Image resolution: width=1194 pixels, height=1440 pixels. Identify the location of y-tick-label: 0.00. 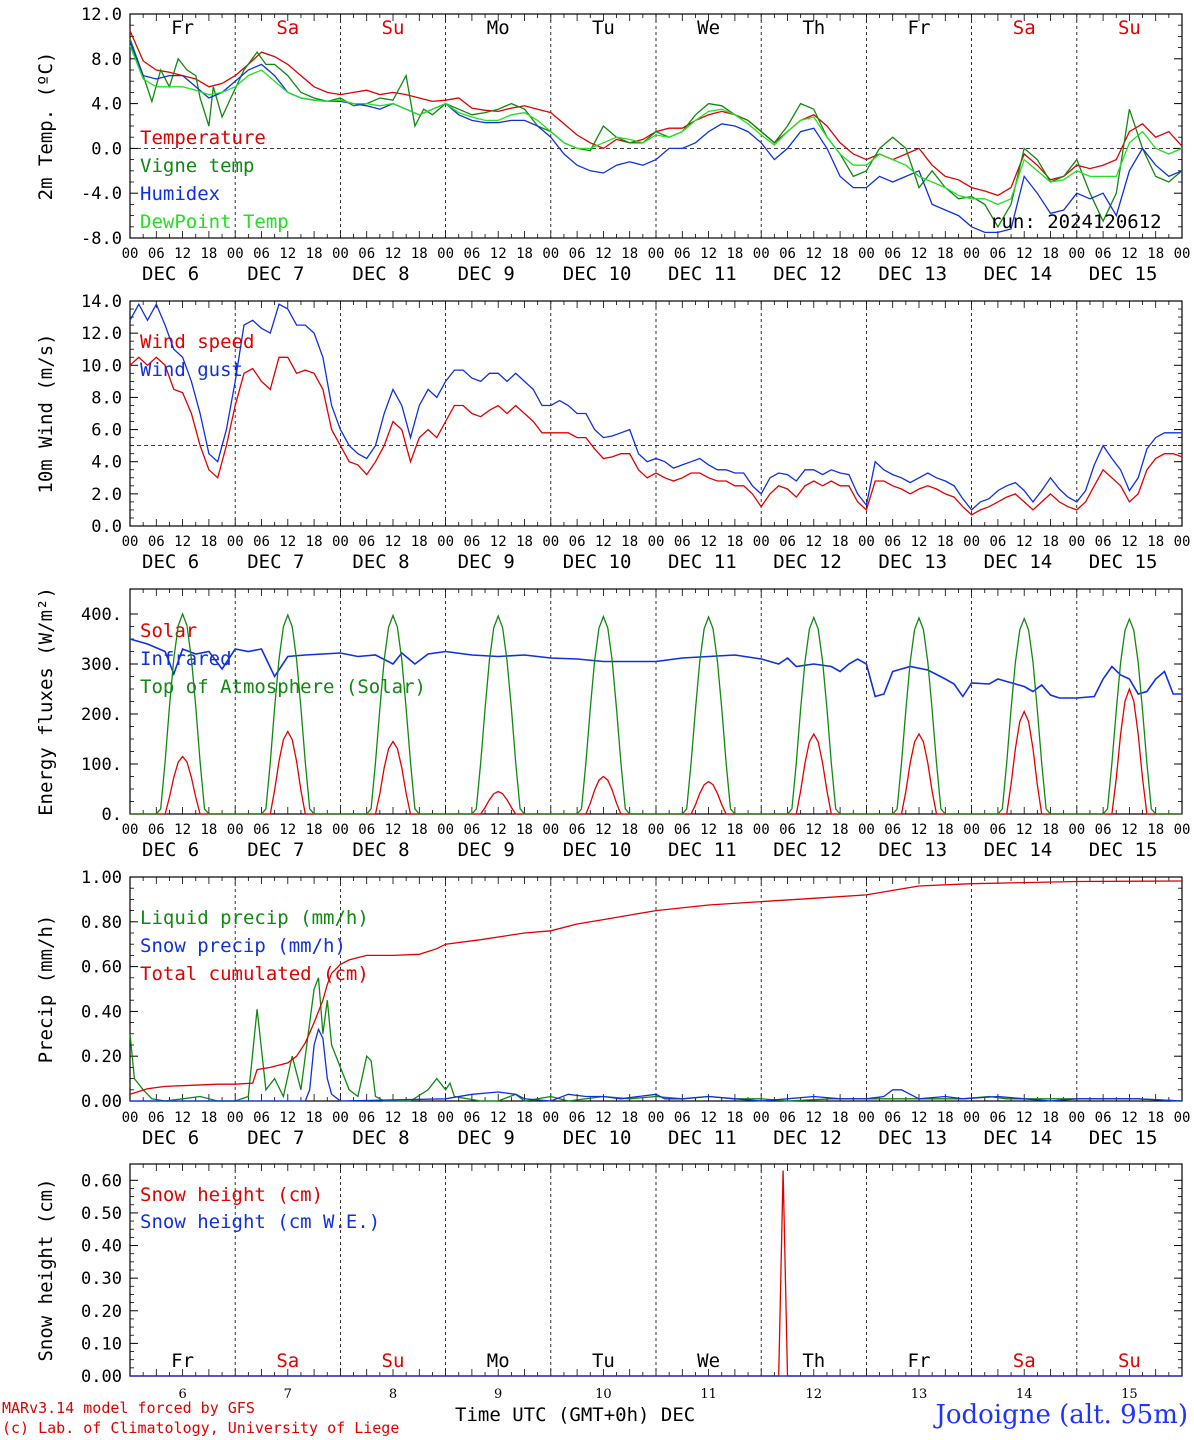
(101, 1102).